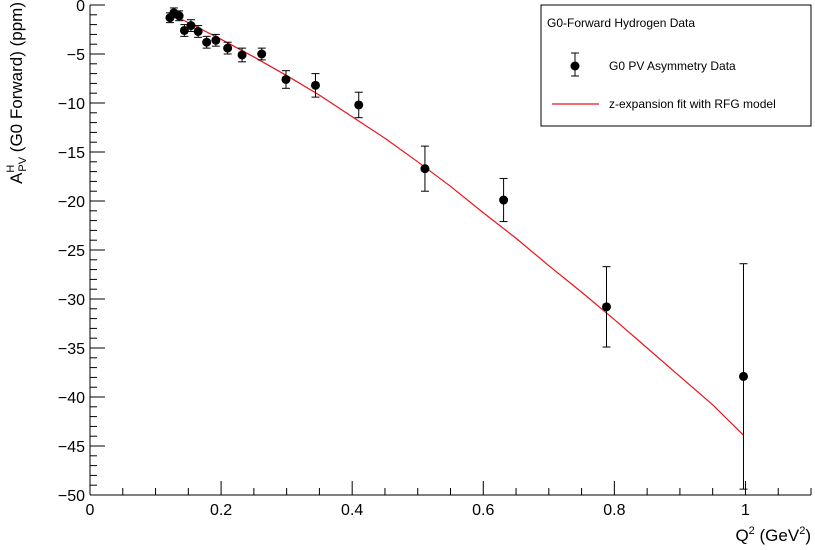 This screenshot has width=815, height=550. I want to click on legend-marker, so click(575, 66).